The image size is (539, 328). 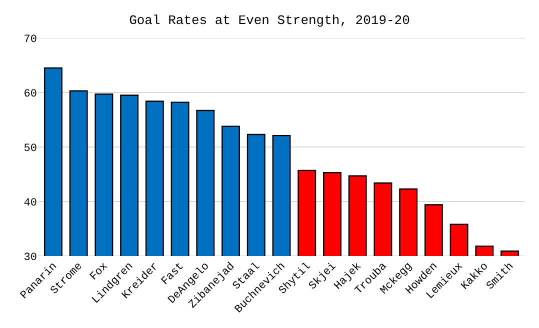 I want to click on y-tick-label: 30, so click(x=30, y=258).